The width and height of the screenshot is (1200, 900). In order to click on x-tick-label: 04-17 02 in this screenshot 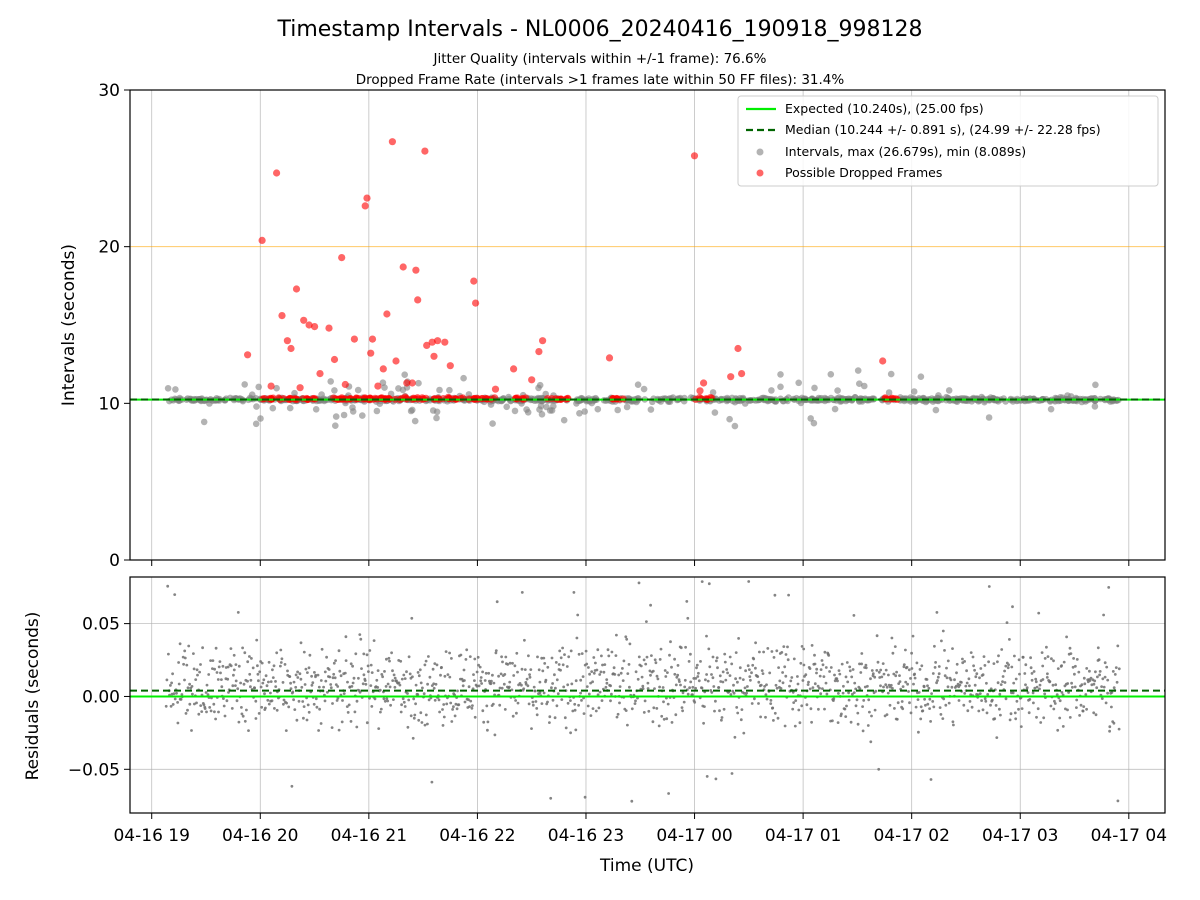, I will do `click(911, 836)`.